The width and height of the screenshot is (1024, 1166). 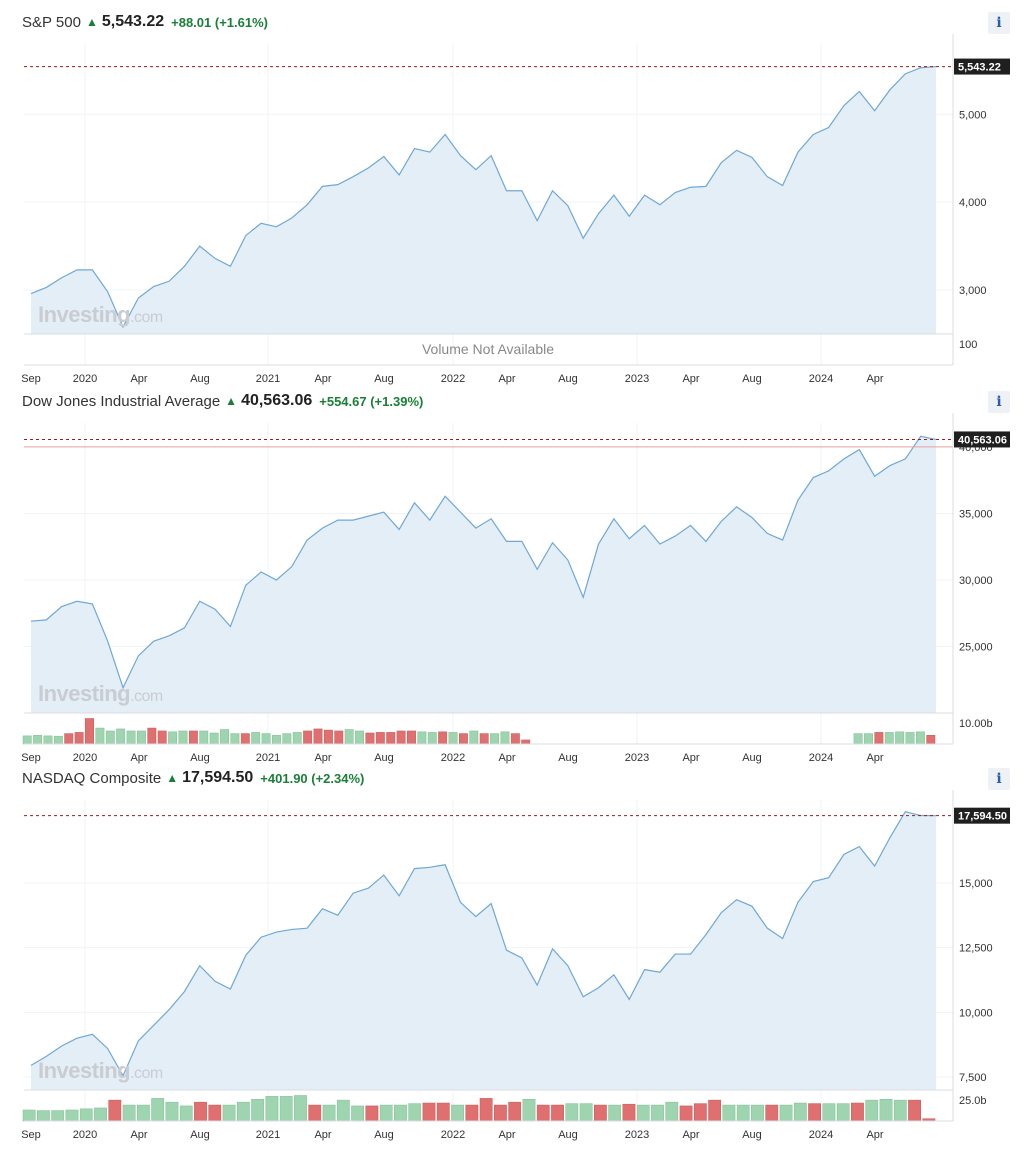 I want to click on volume-axis-label: 25.0b, so click(x=973, y=1101).